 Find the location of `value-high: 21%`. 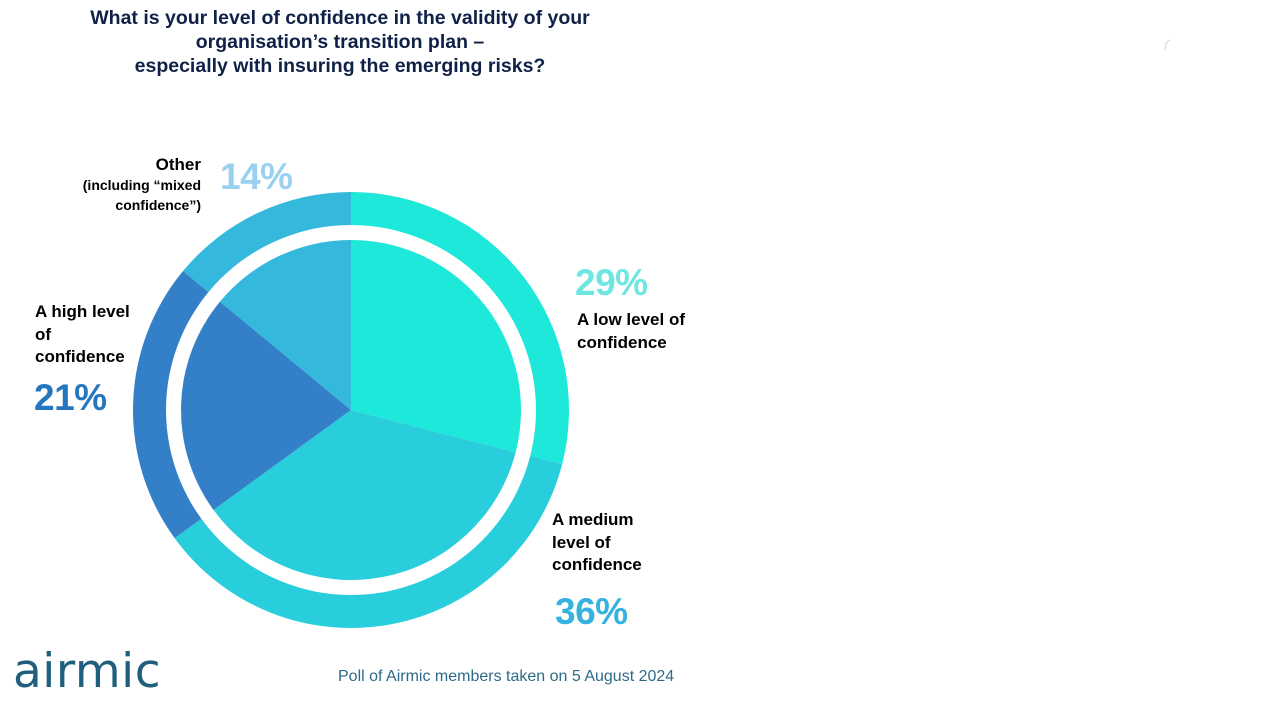

value-high: 21% is located at coordinates (70, 397).